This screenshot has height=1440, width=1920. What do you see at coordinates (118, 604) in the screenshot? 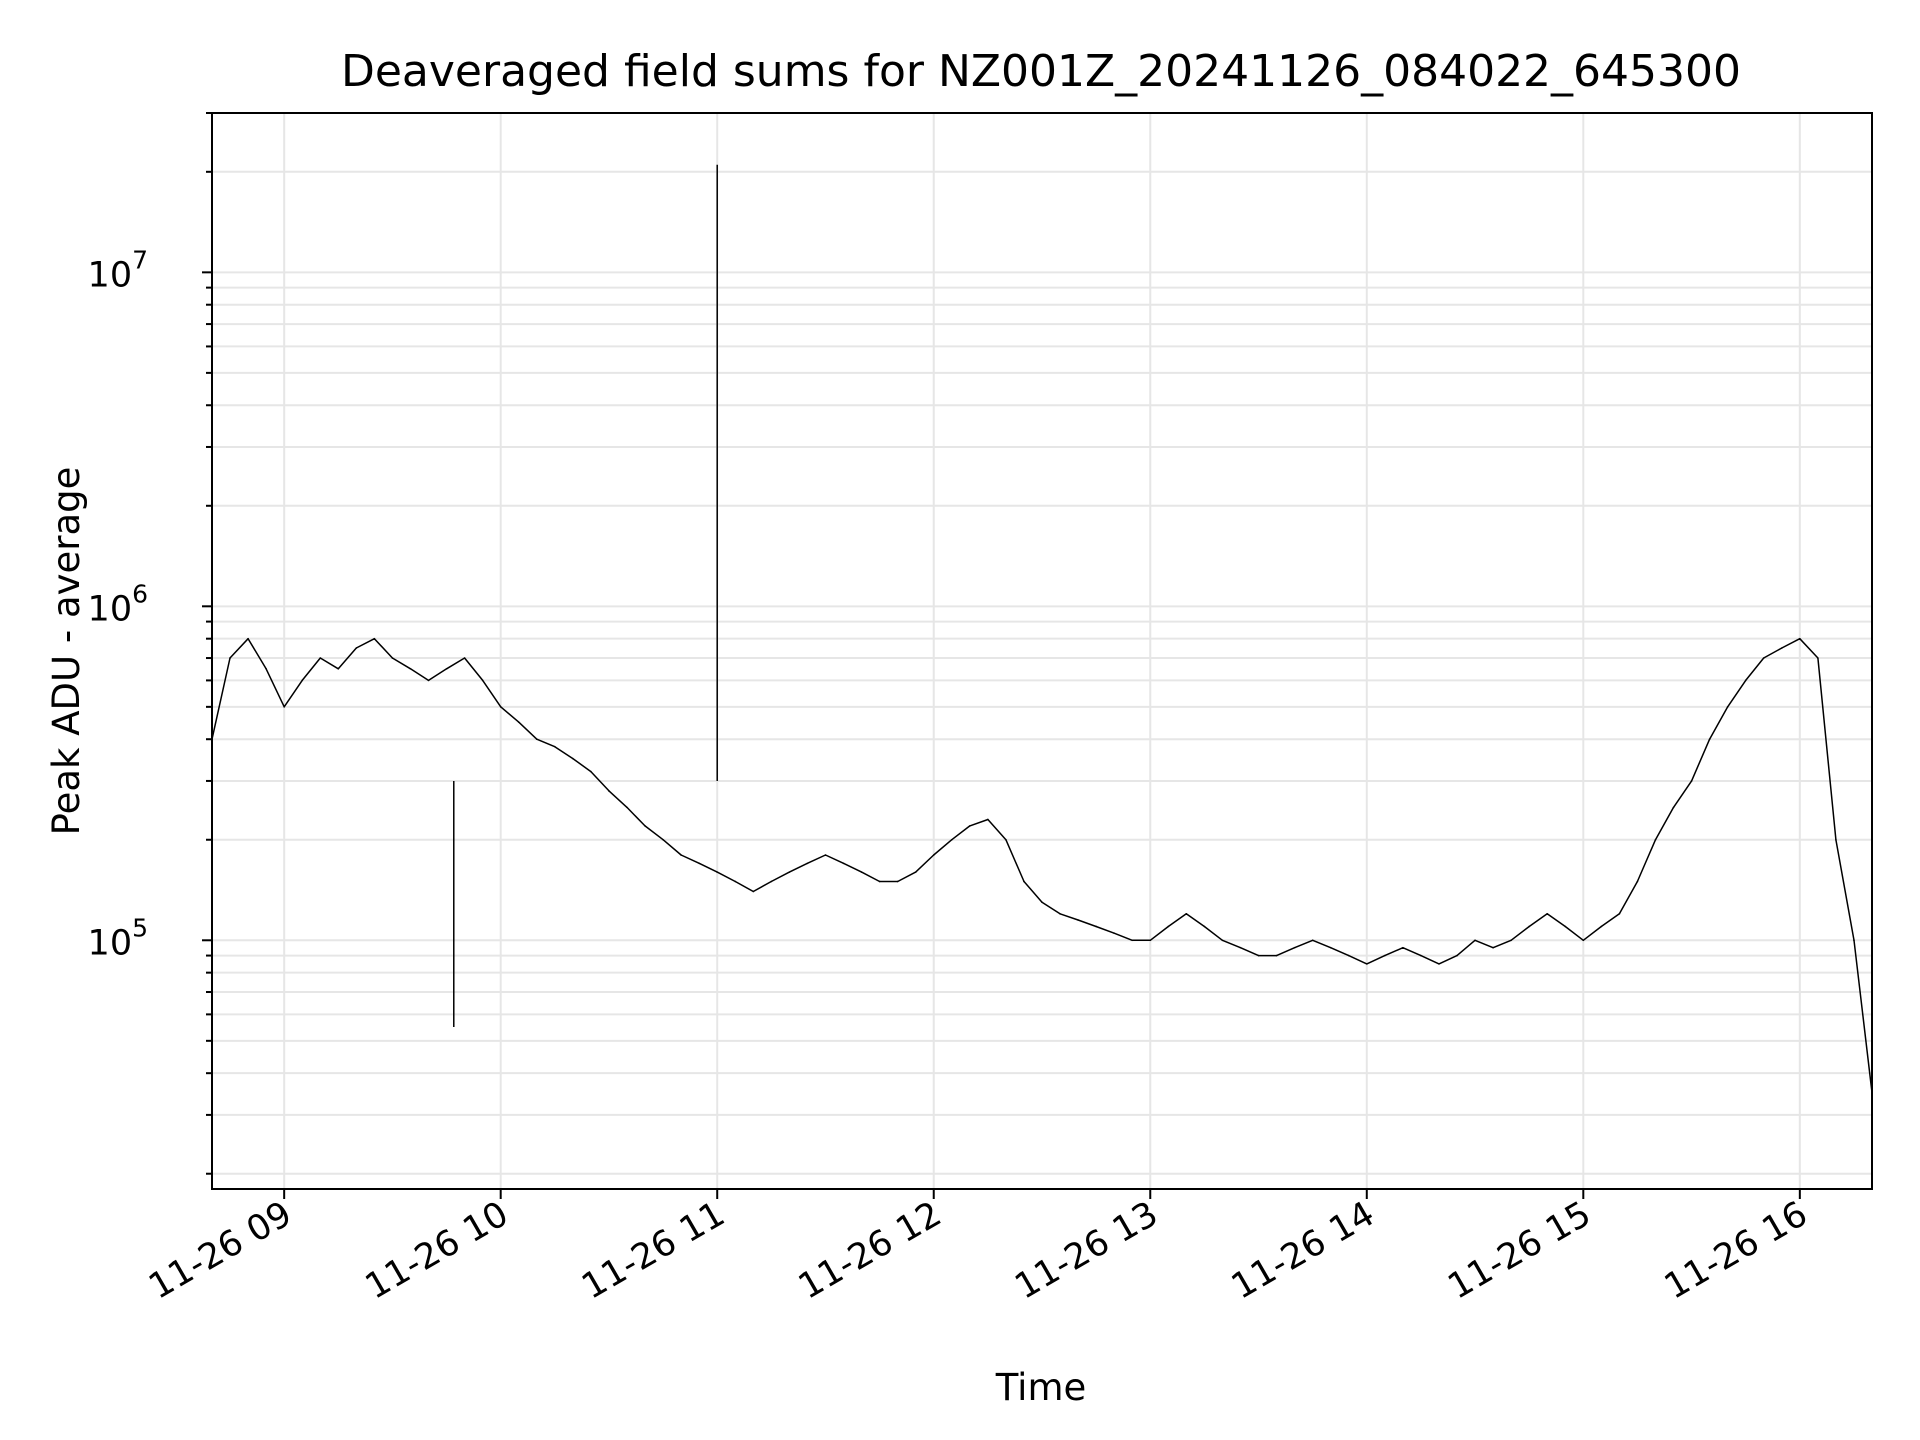
I see `y-tick-label: 10⁶` at bounding box center [118, 604].